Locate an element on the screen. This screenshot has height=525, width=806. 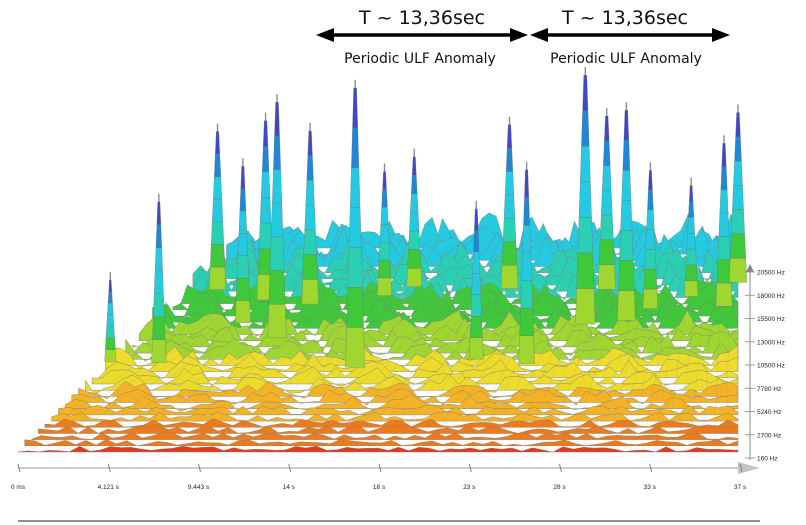
period-annotation-1: T ~ 13,36sec Periodic ULF Anomaly is located at coordinates (422, 37).